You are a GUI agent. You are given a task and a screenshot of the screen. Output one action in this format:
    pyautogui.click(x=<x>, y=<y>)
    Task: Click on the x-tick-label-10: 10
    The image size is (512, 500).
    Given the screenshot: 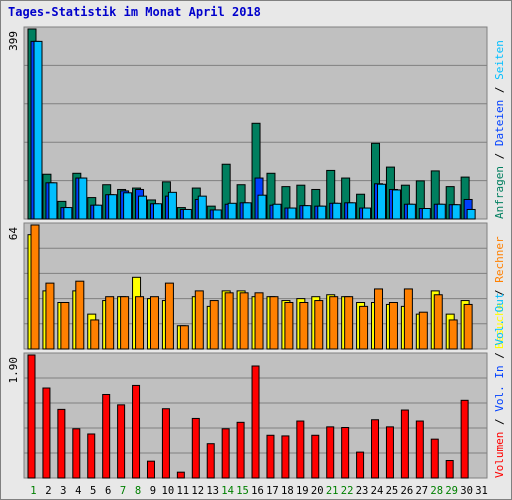 What is the action you would take?
    pyautogui.click(x=168, y=491)
    